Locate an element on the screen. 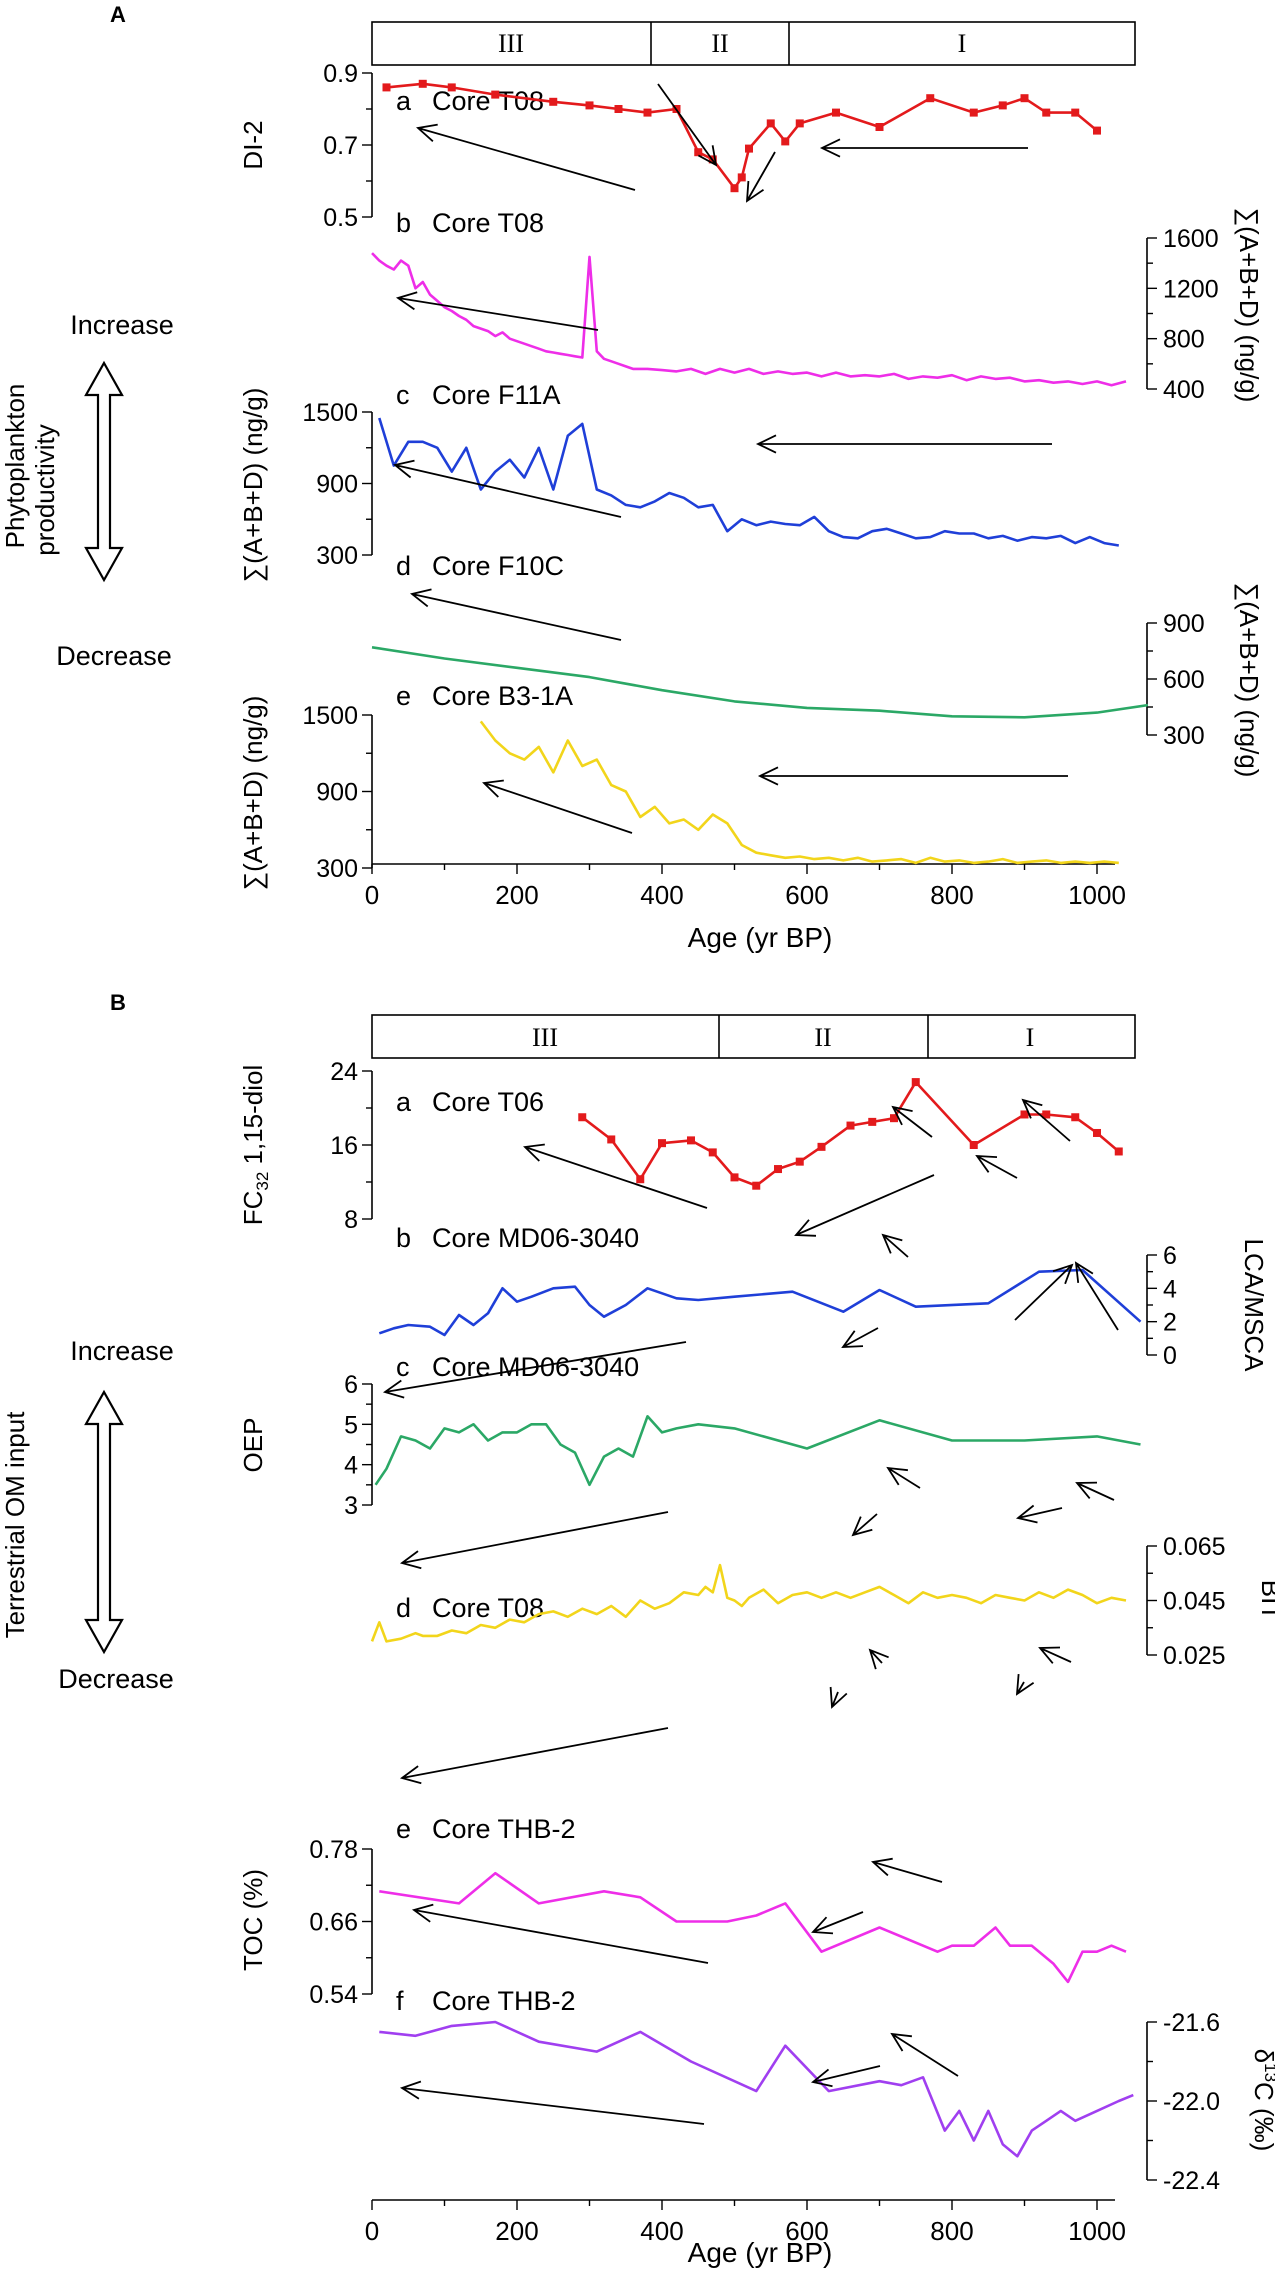  y-tick-label: 400 is located at coordinates (1184, 390).